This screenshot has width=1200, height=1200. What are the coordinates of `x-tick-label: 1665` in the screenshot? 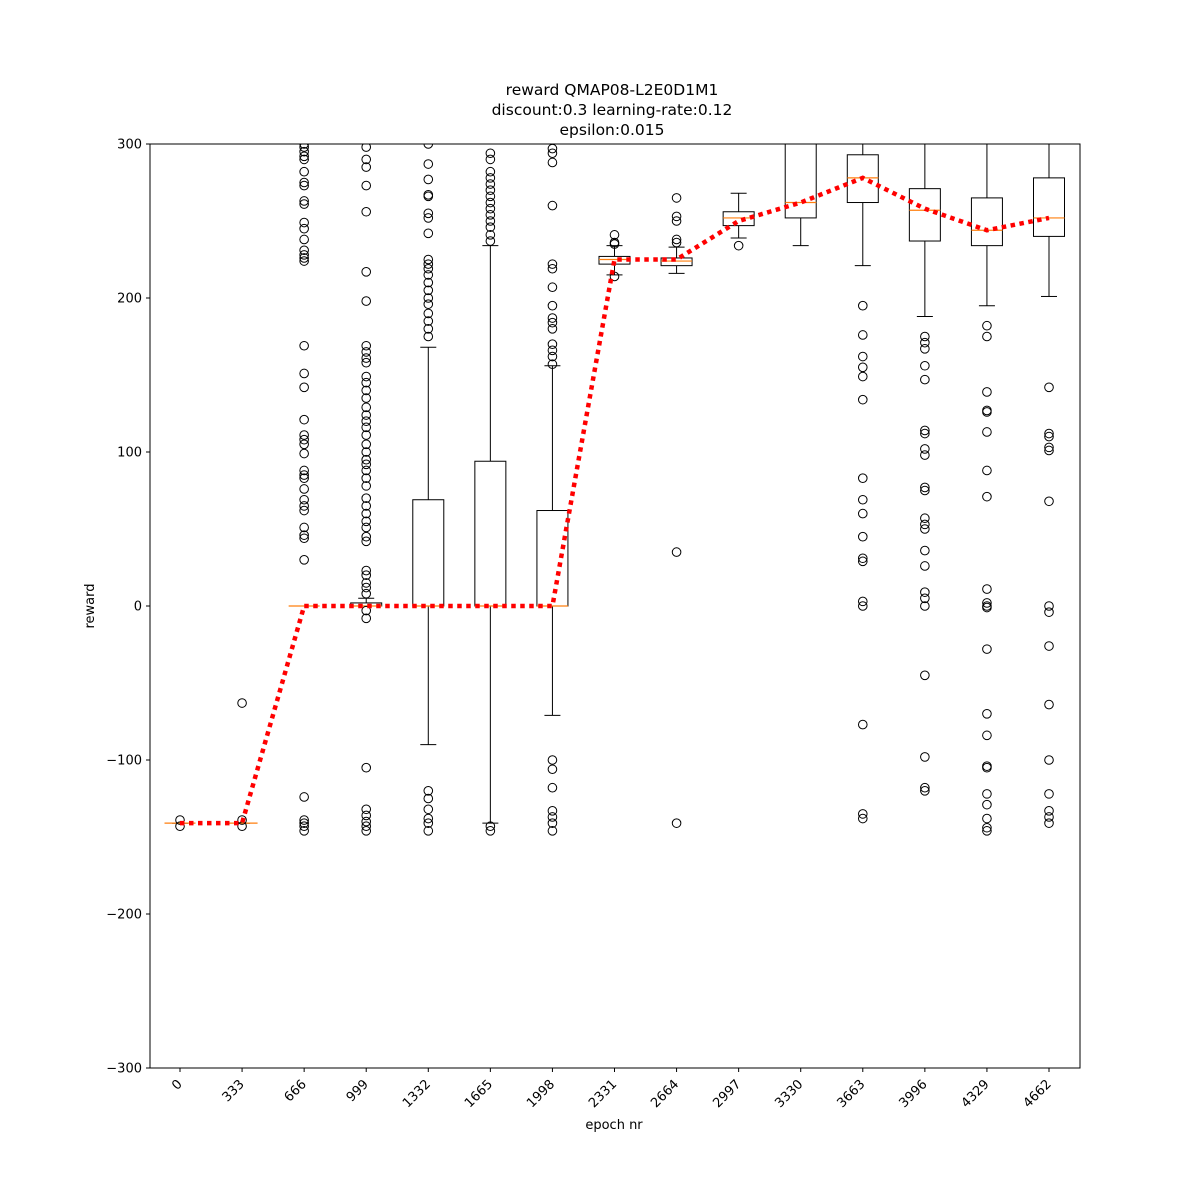 It's located at (479, 1094).